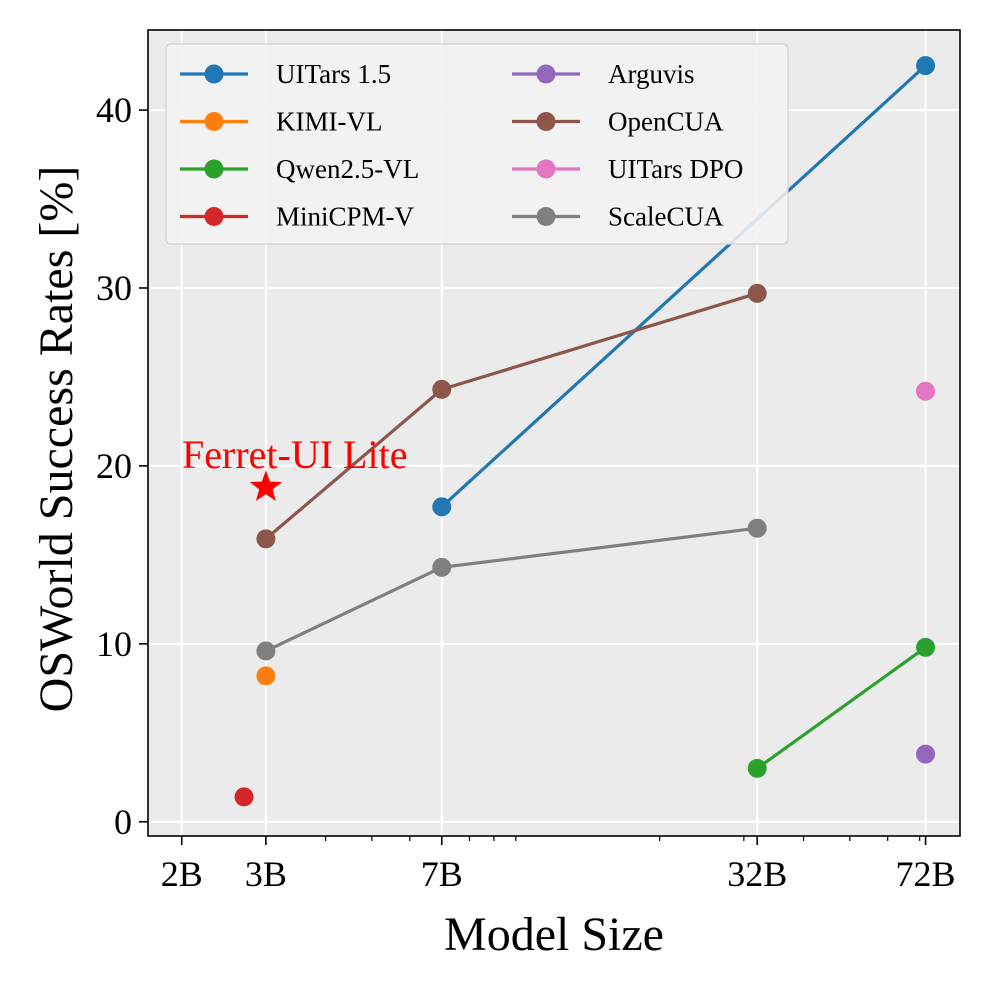  What do you see at coordinates (511, 589) in the screenshot?
I see `series-scalecua` at bounding box center [511, 589].